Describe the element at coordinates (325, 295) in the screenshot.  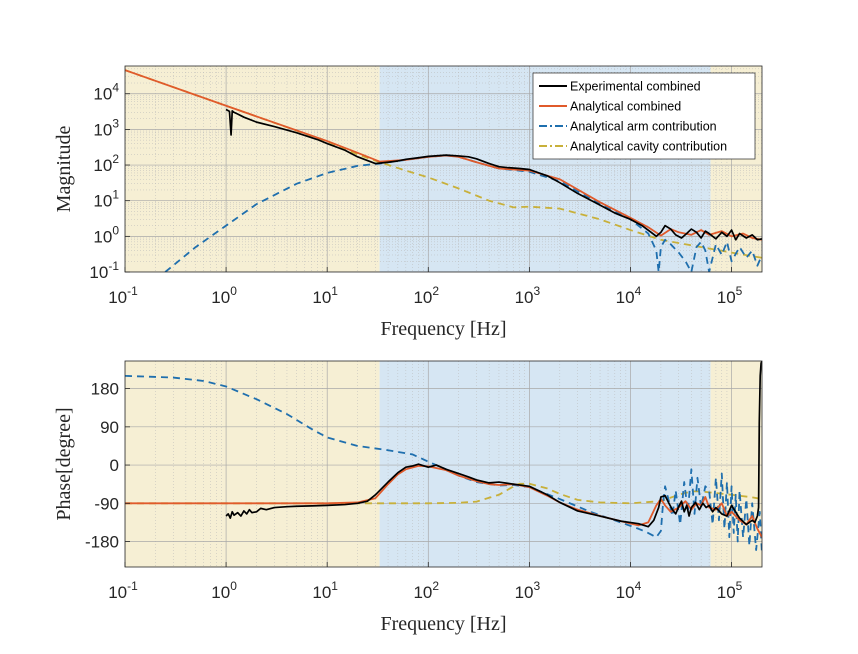
I see `plot1-xtick-2: 10¹` at that location.